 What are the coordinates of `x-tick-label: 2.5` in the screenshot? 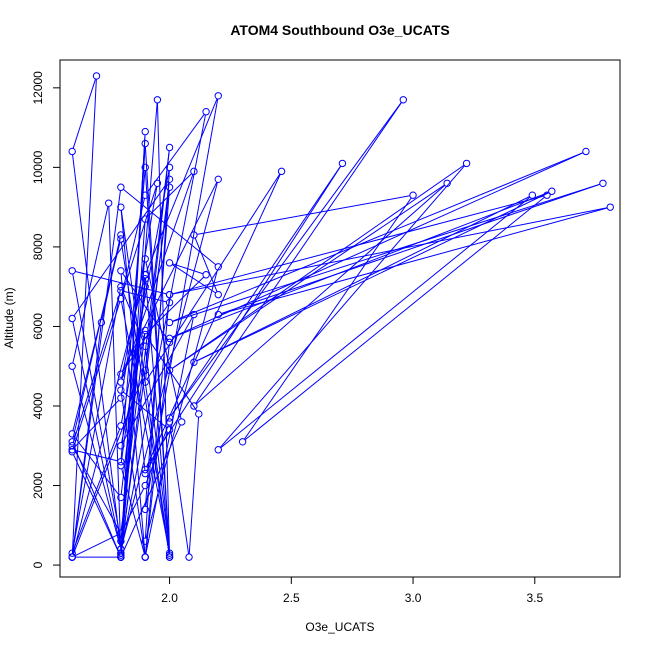 It's located at (291, 598).